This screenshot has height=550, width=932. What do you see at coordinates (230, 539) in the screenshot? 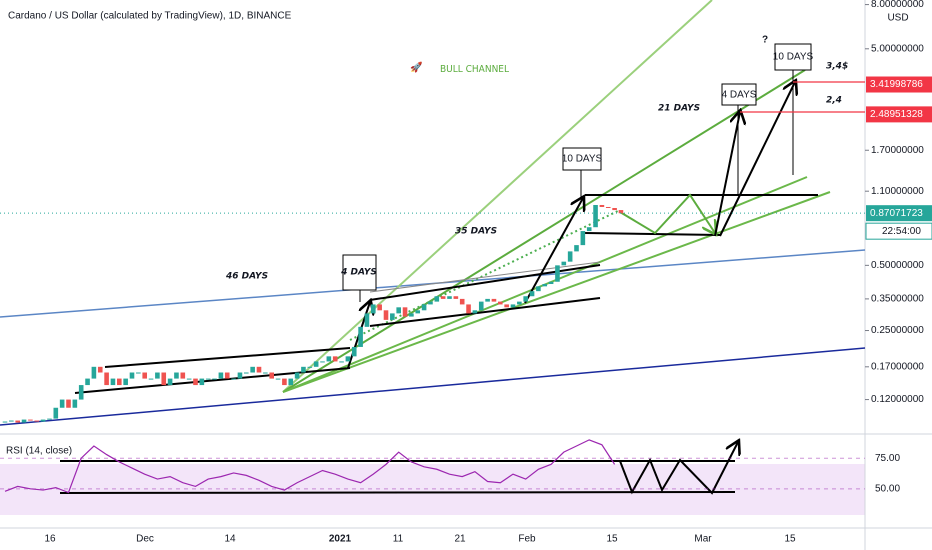
I see `x-tick-label: 14` at bounding box center [230, 539].